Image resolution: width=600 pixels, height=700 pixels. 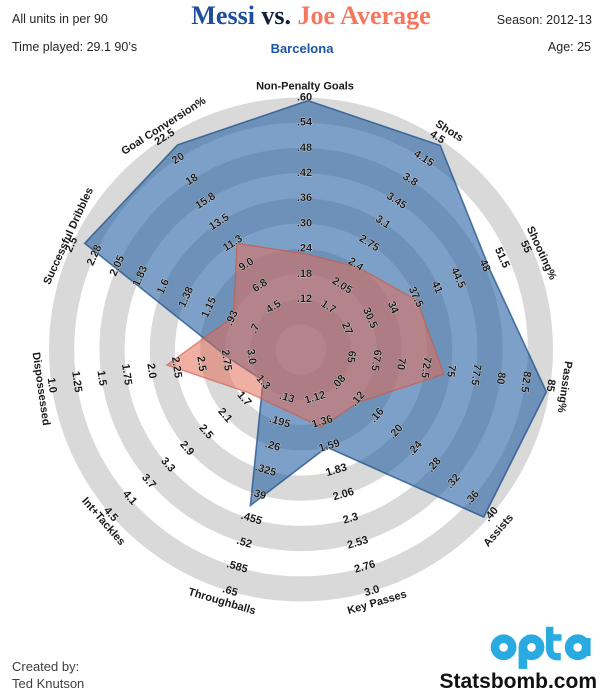 I want to click on svg-text: 67.5, so click(x=375, y=360).